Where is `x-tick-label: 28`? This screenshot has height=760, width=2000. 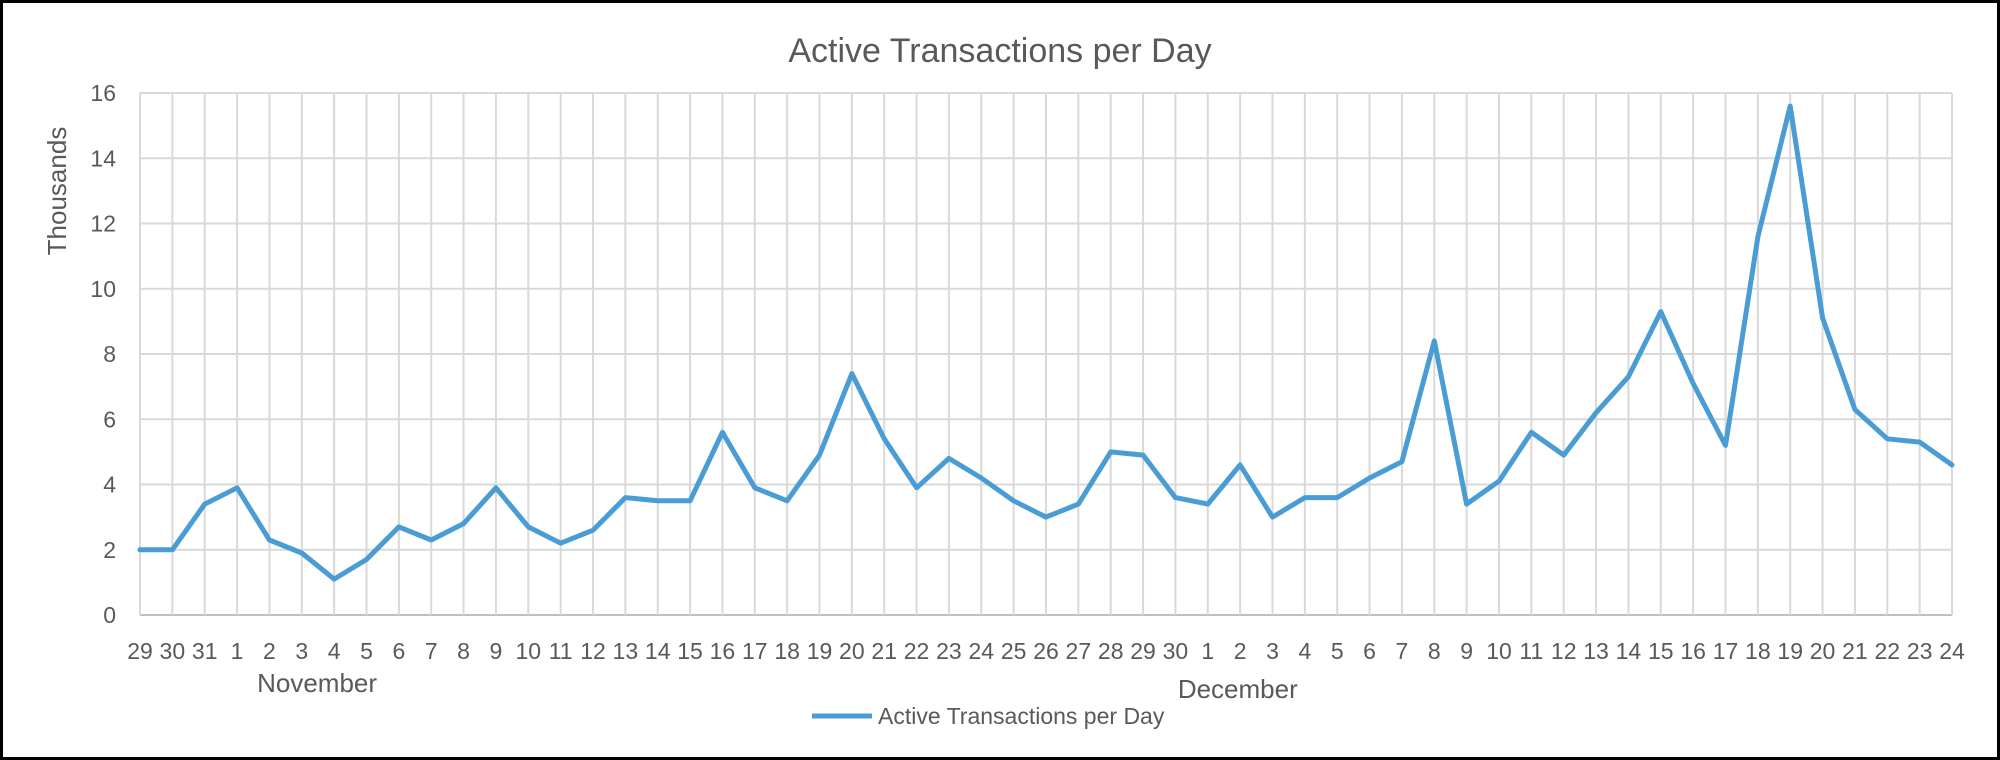
x-tick-label: 28 is located at coordinates (1111, 651).